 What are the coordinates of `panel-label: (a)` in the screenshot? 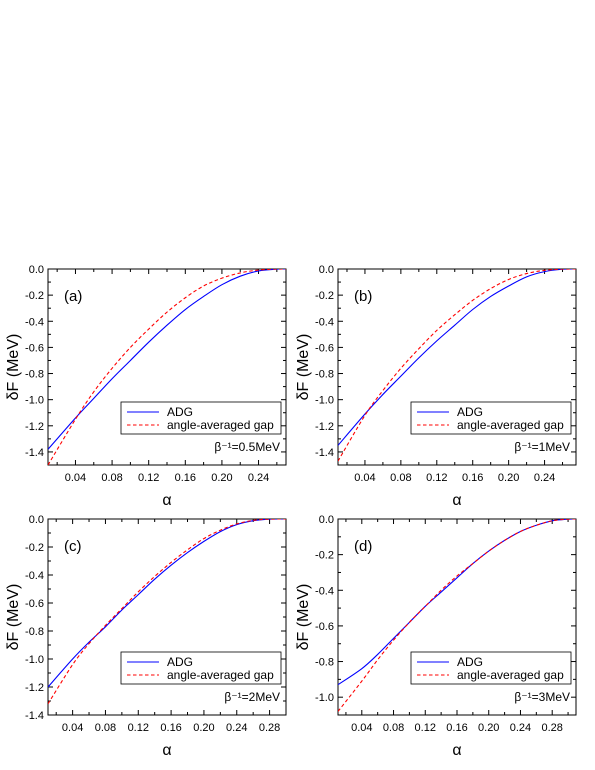 It's located at (73, 296).